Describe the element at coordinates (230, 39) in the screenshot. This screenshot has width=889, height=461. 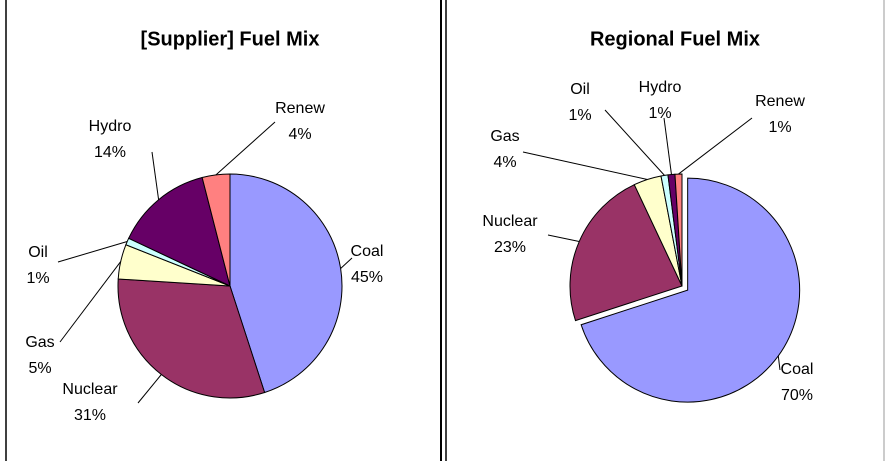
I see `chart-title: [Supplier] Fuel Mix` at that location.